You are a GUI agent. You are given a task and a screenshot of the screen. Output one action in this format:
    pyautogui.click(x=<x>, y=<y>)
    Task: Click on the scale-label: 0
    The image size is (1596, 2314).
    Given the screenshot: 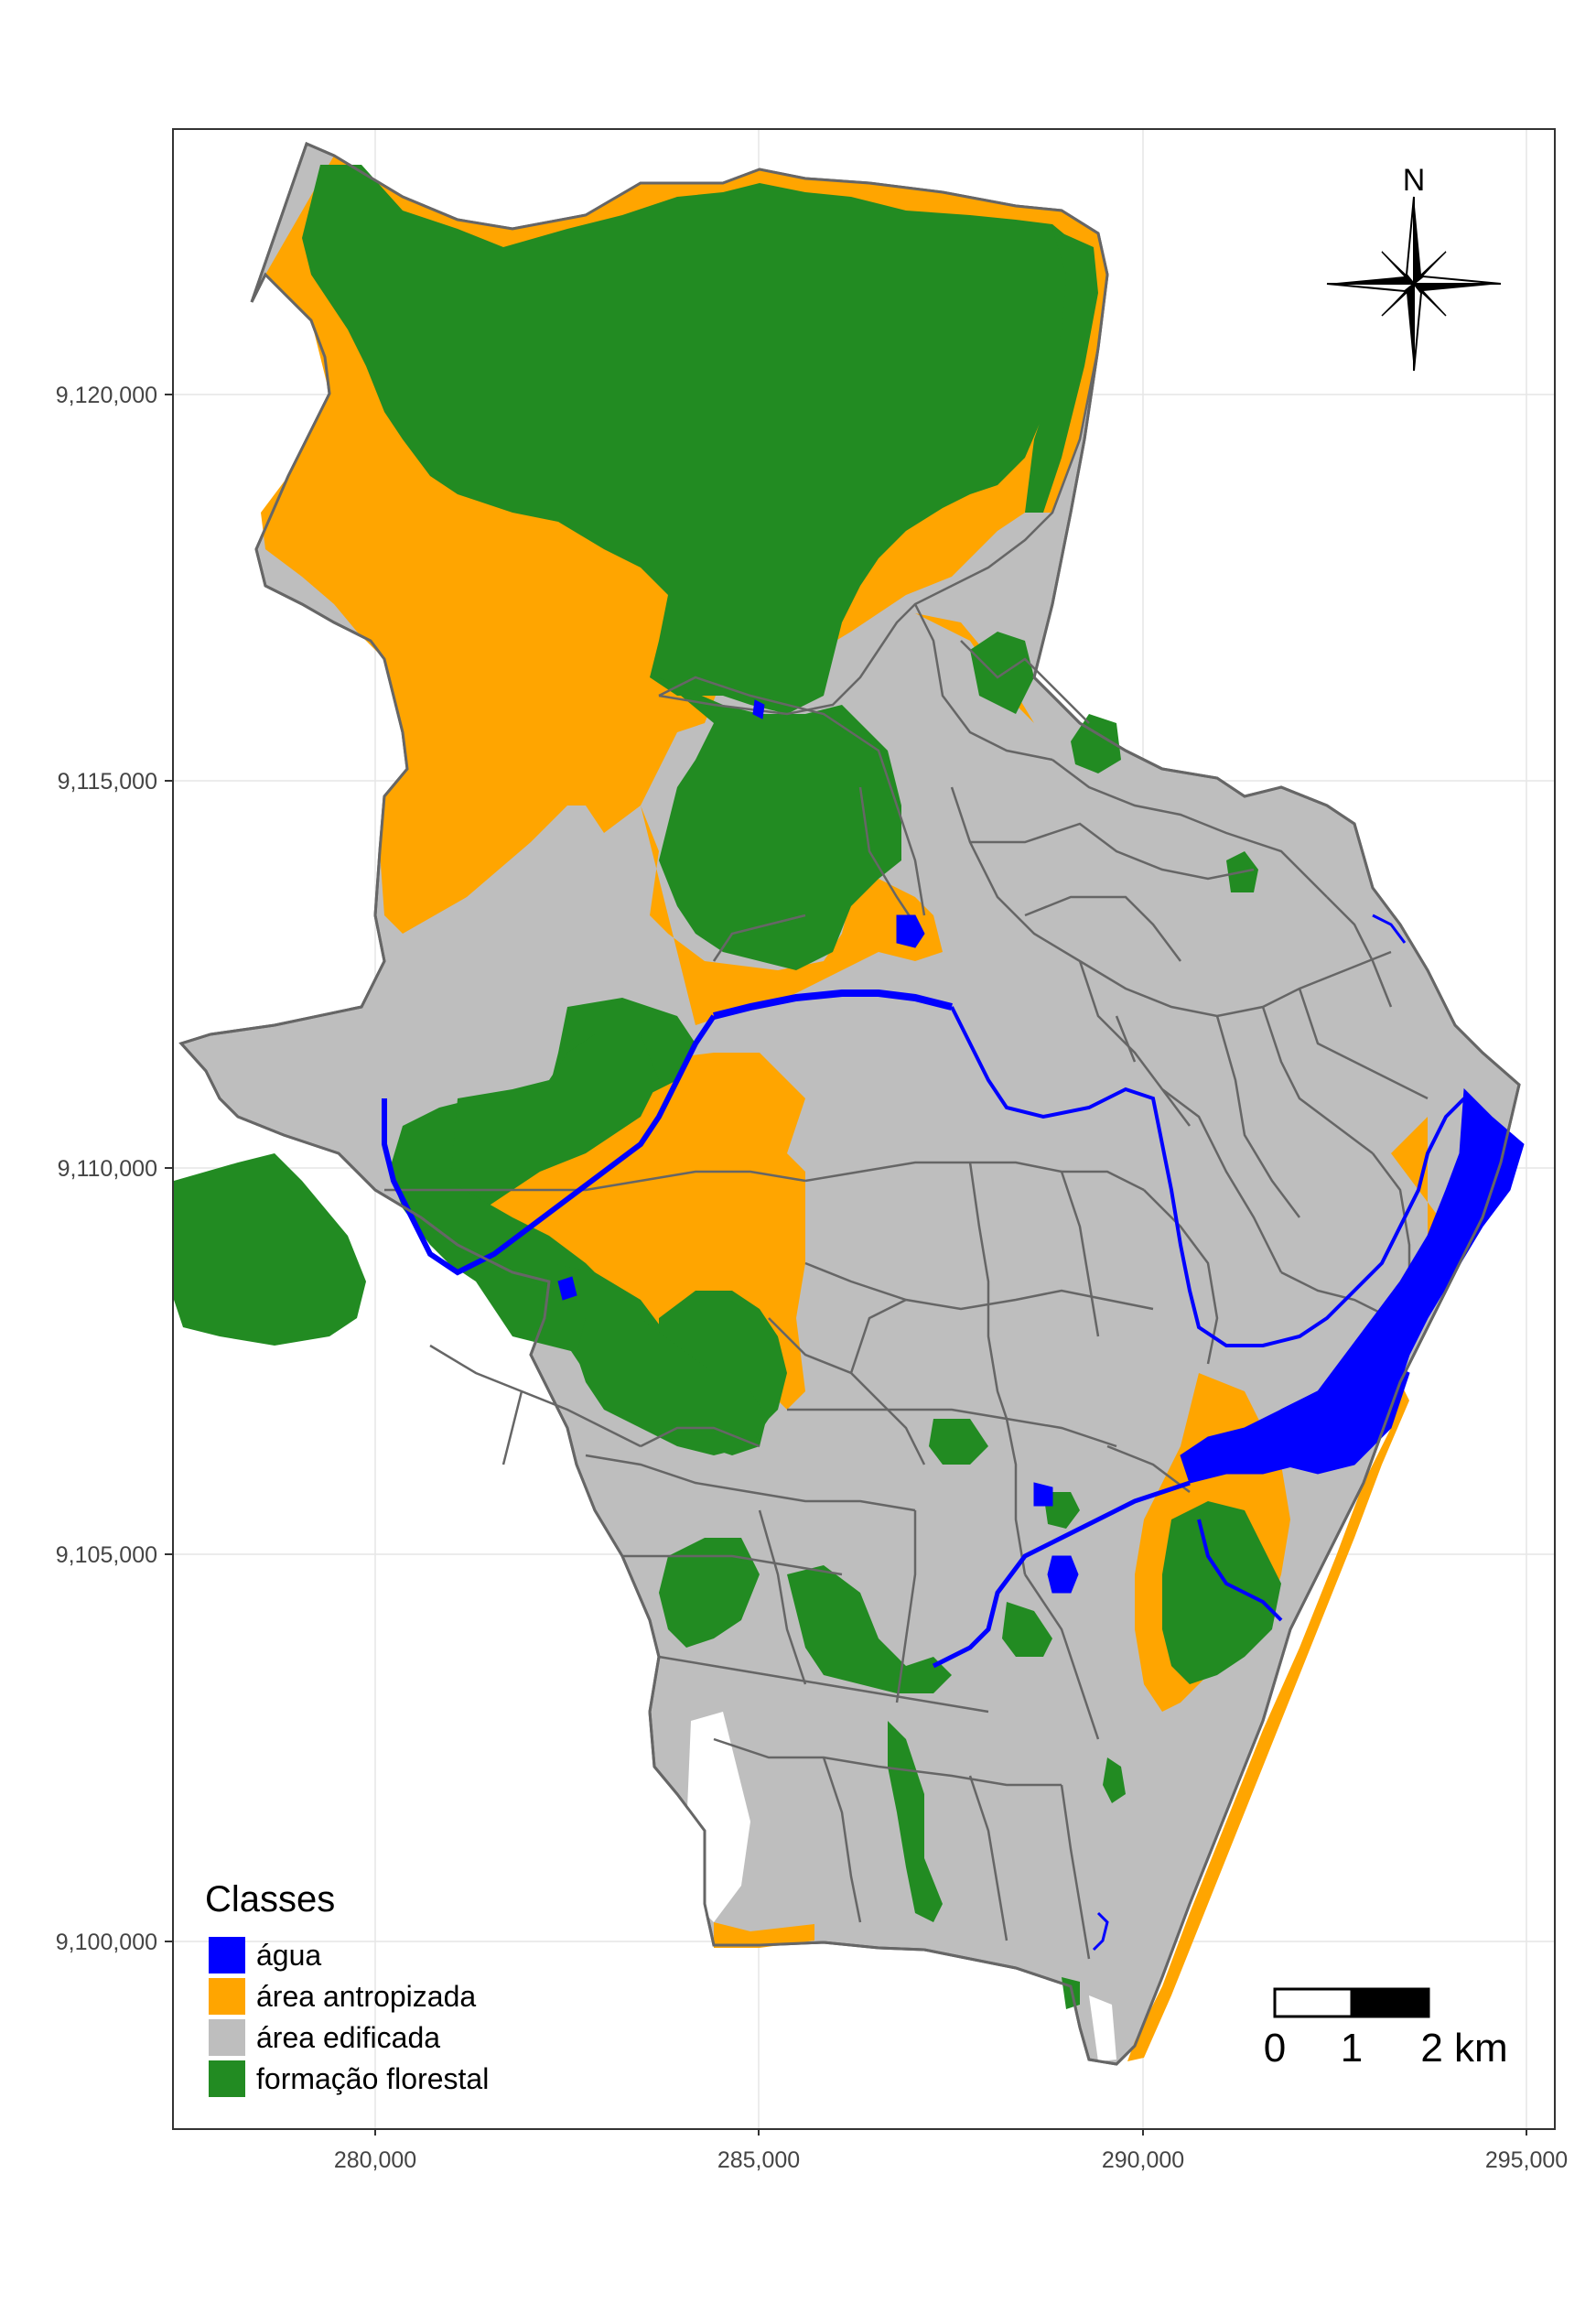 What is the action you would take?
    pyautogui.click(x=1275, y=2048)
    